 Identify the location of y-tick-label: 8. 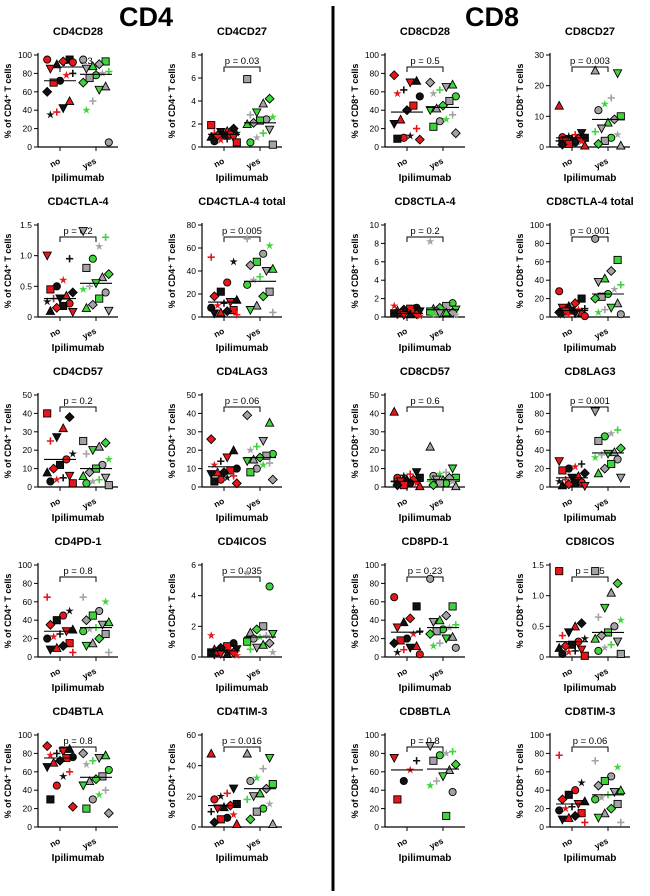
(376, 243).